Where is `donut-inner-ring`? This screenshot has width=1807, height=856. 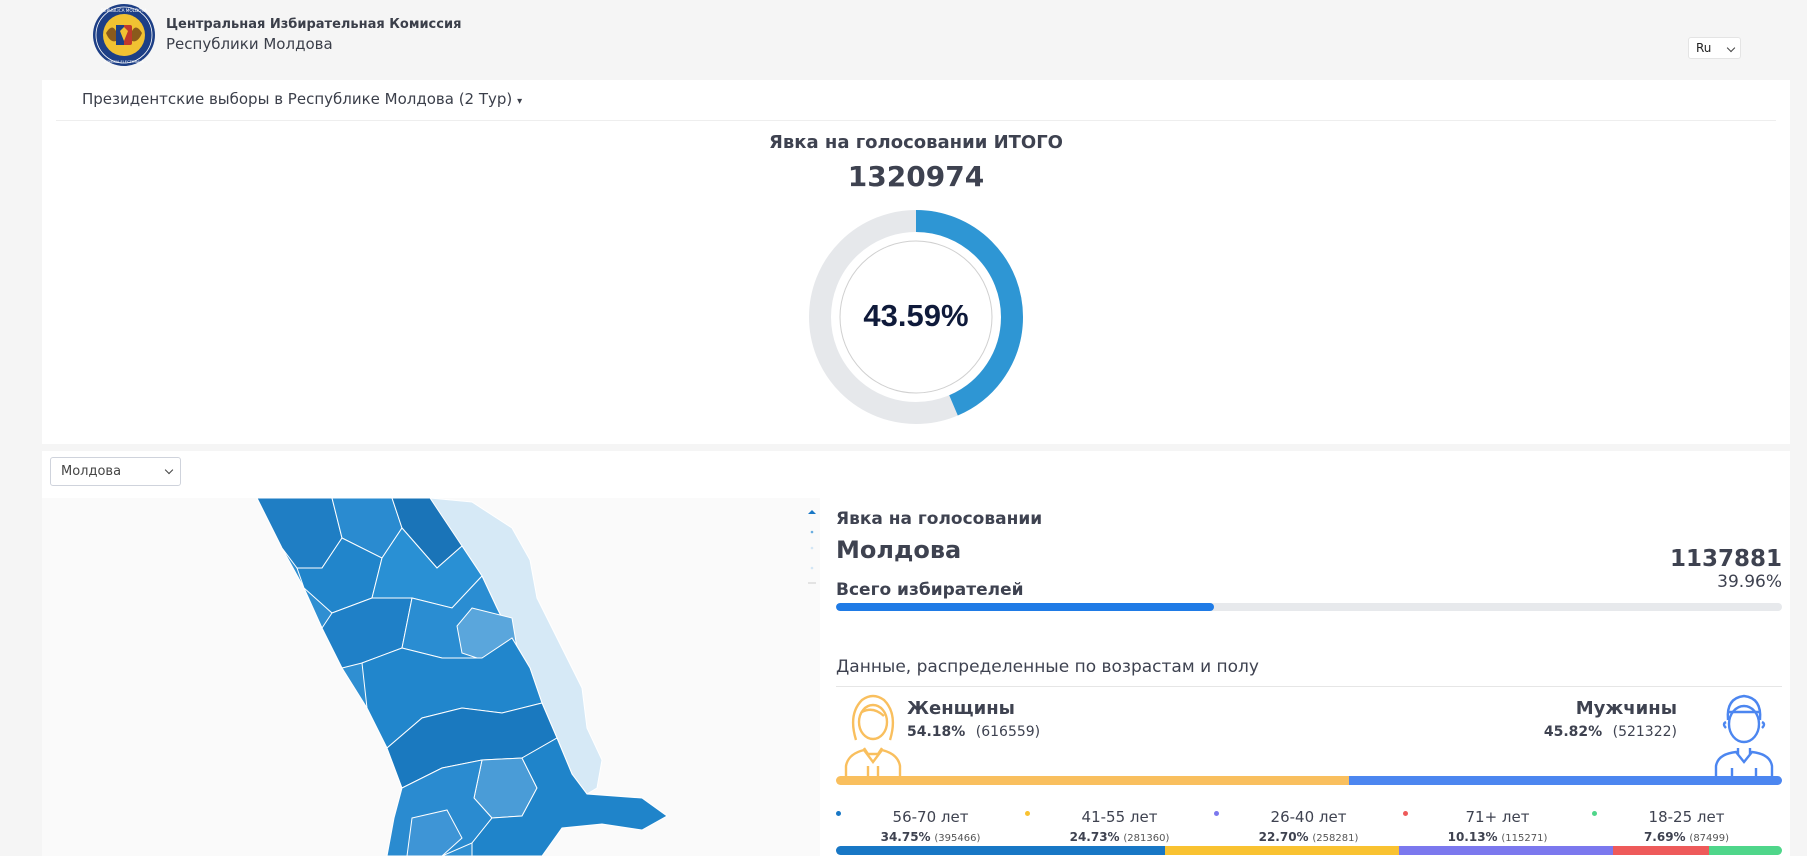 donut-inner-ring is located at coordinates (916, 317).